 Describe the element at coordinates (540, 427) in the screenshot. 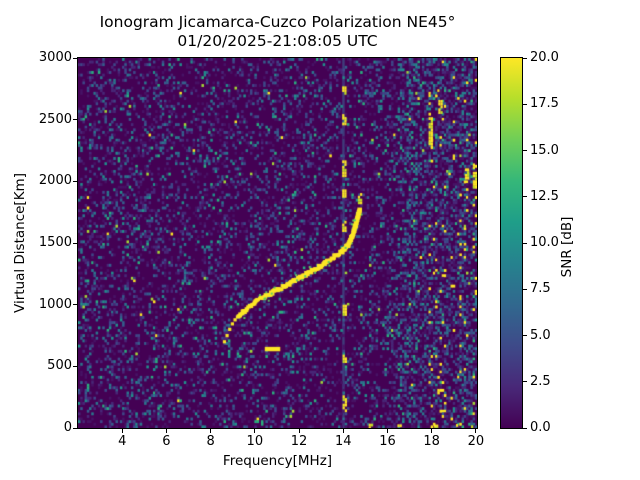

I see `colorbar-tick-label: 0.0` at that location.